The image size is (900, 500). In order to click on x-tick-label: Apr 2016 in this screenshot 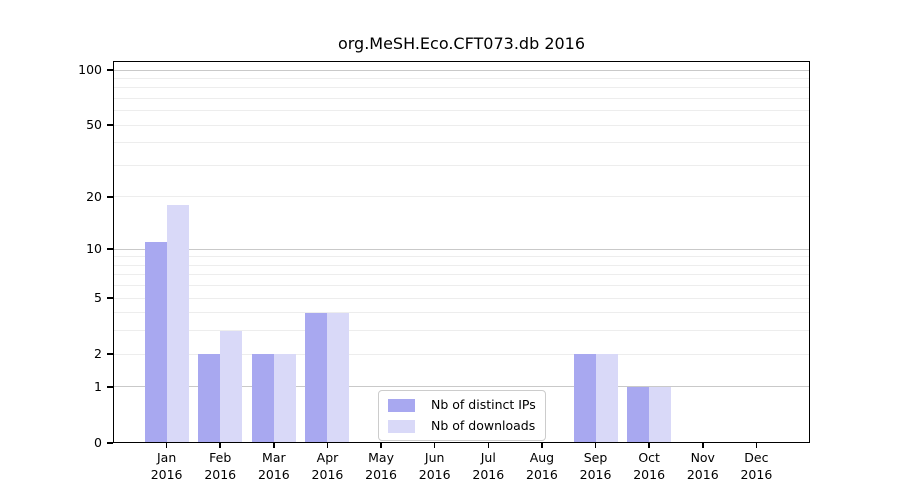, I will do `click(327, 466)`.